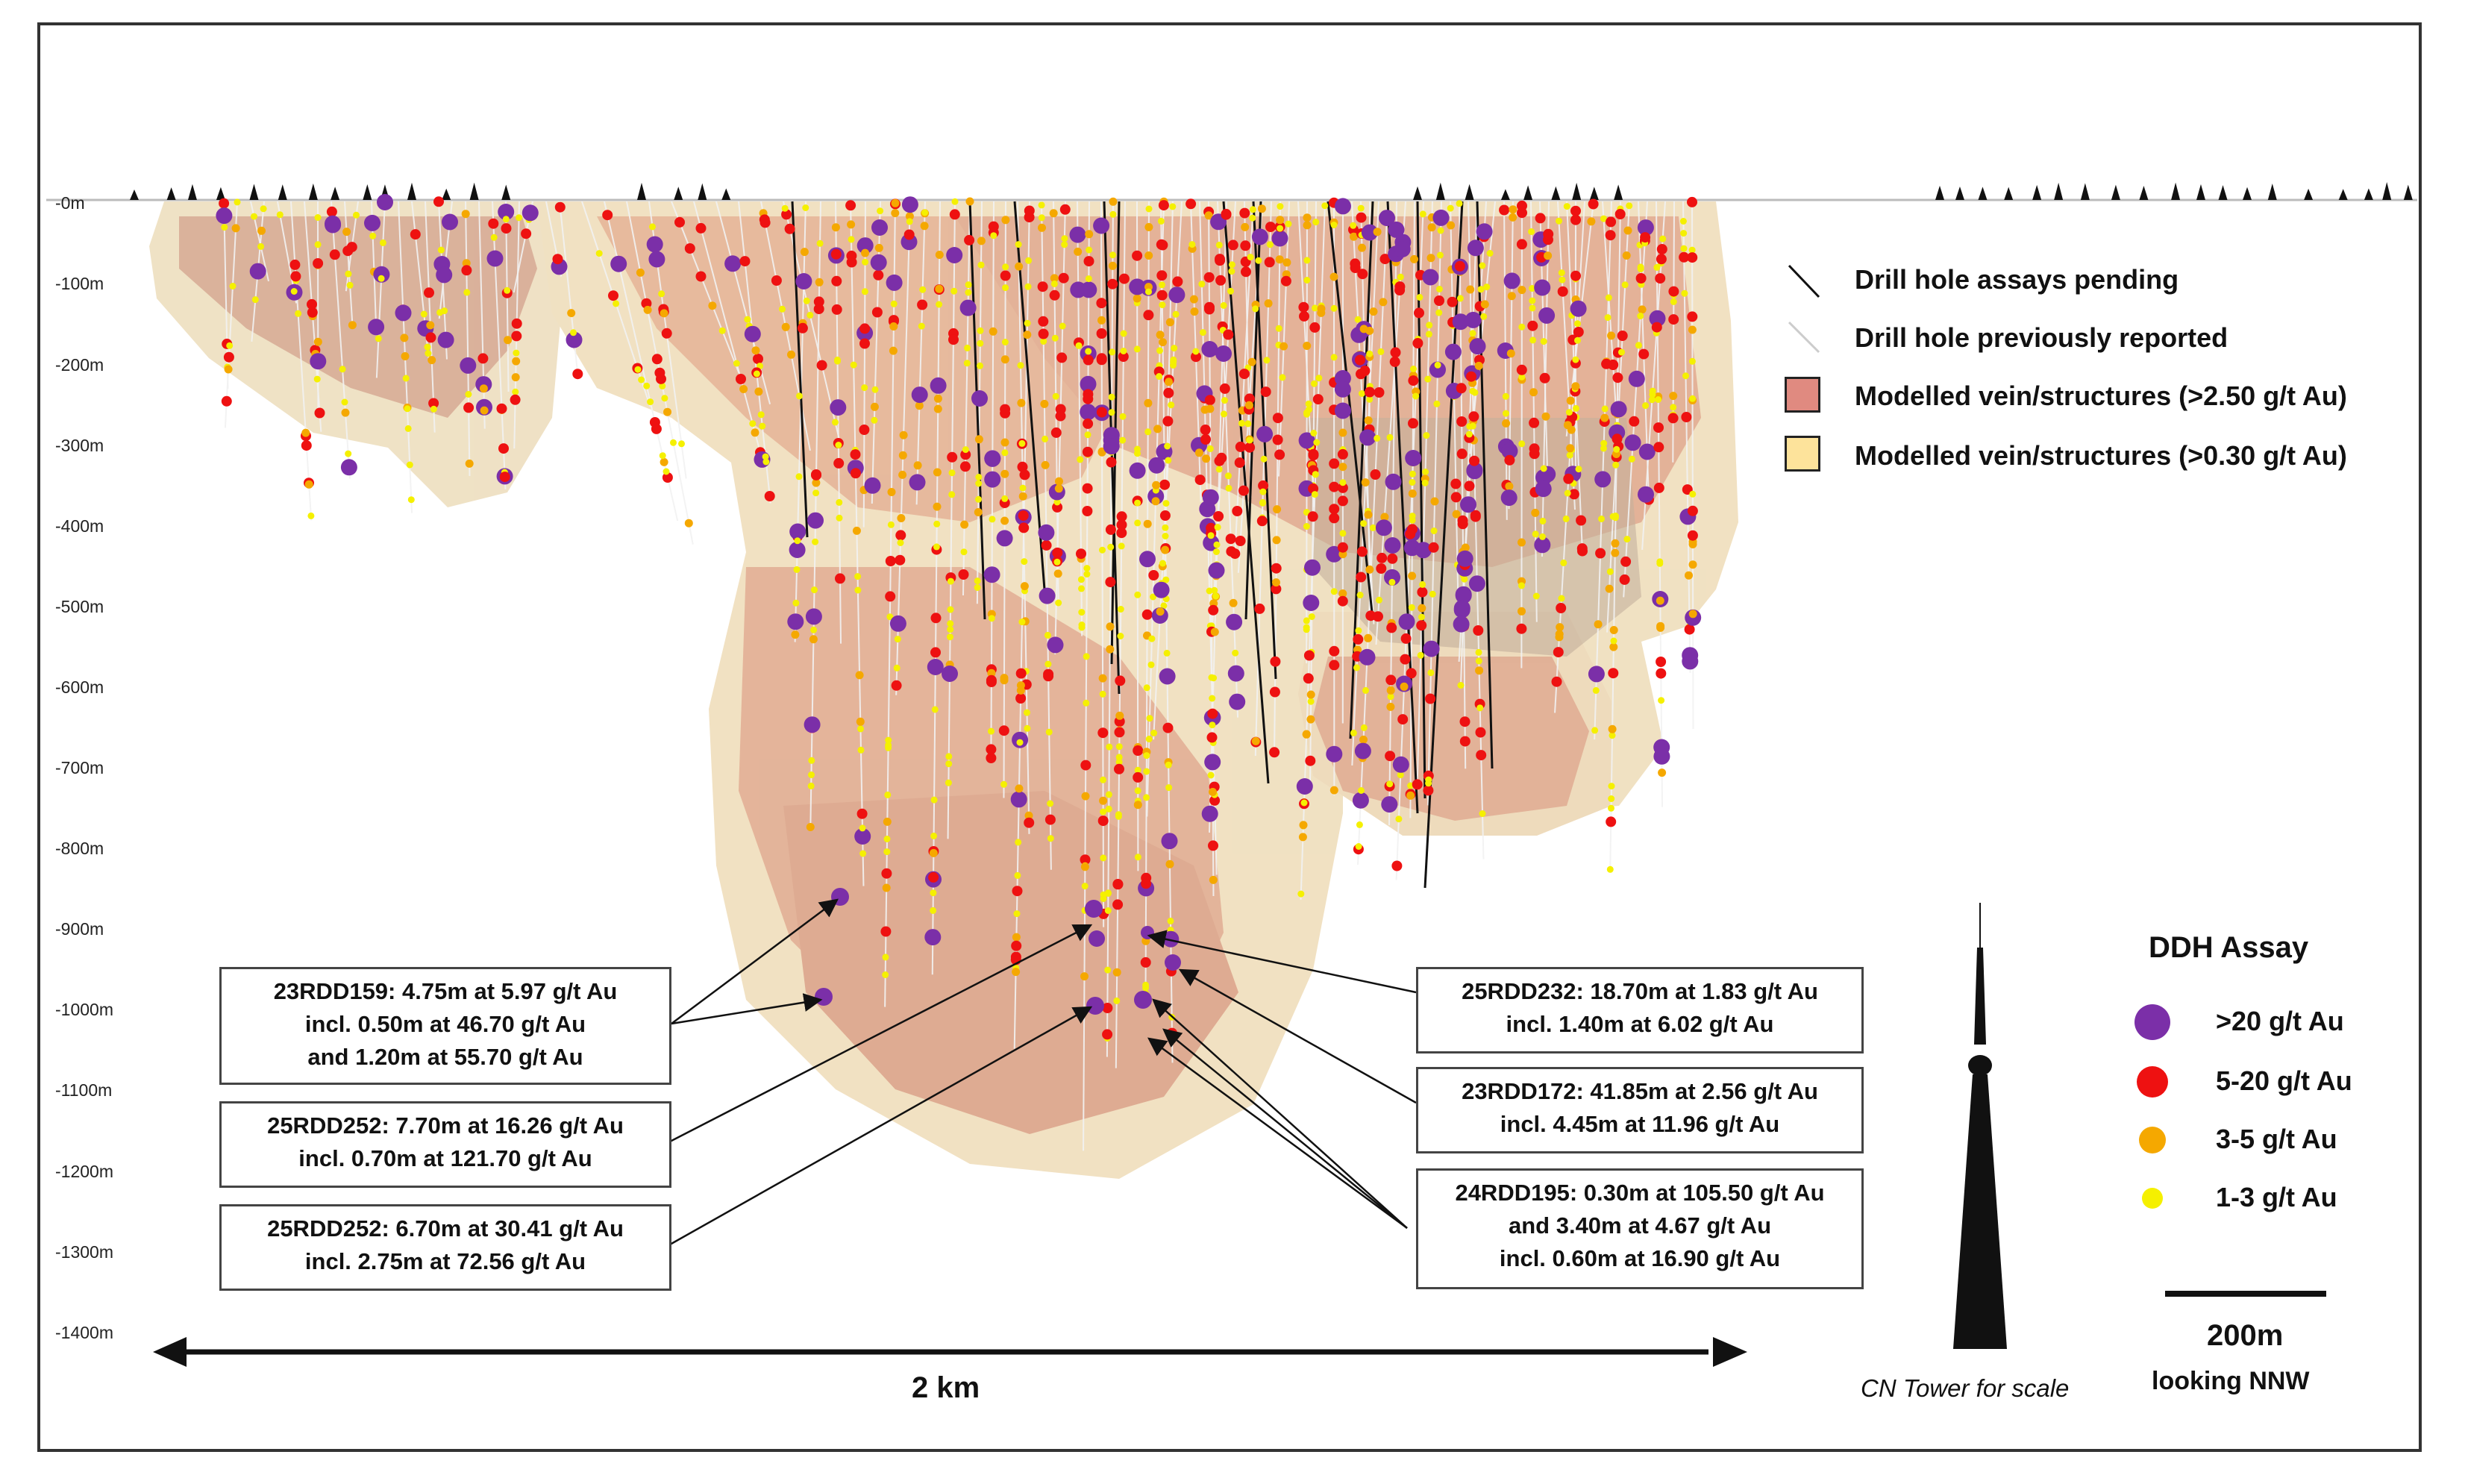 This screenshot has width=2465, height=1484. Describe the element at coordinates (1640, 1258) in the screenshot. I see `callout-line: incl. 0.60m at 16.90 g/t Au` at that location.